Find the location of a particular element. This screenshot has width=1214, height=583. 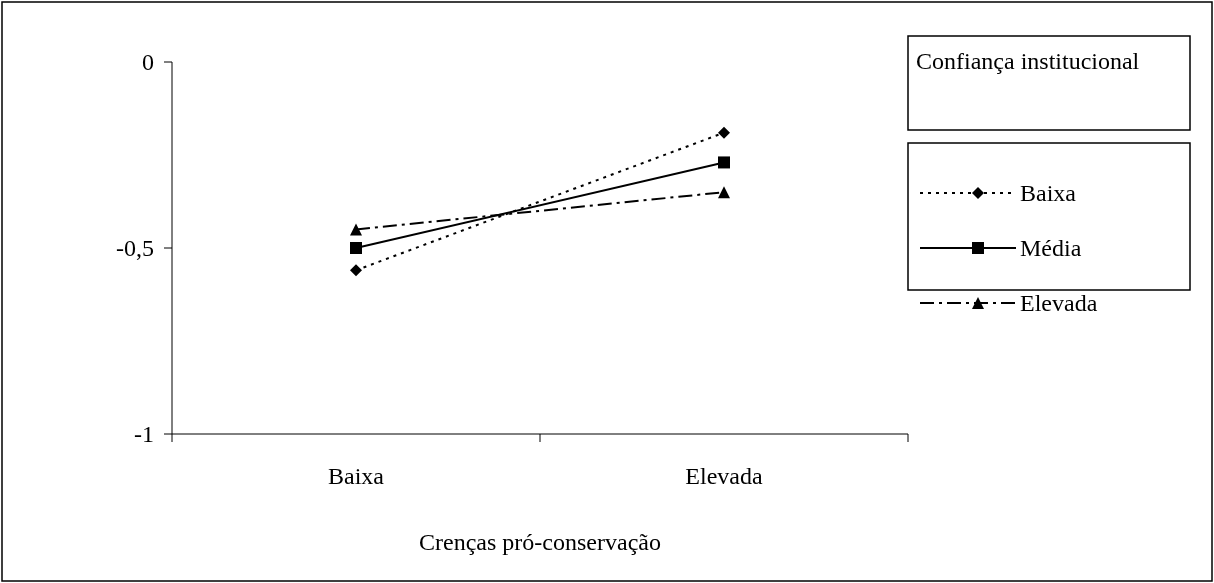

y-tick-label: -1 is located at coordinates (144, 434).